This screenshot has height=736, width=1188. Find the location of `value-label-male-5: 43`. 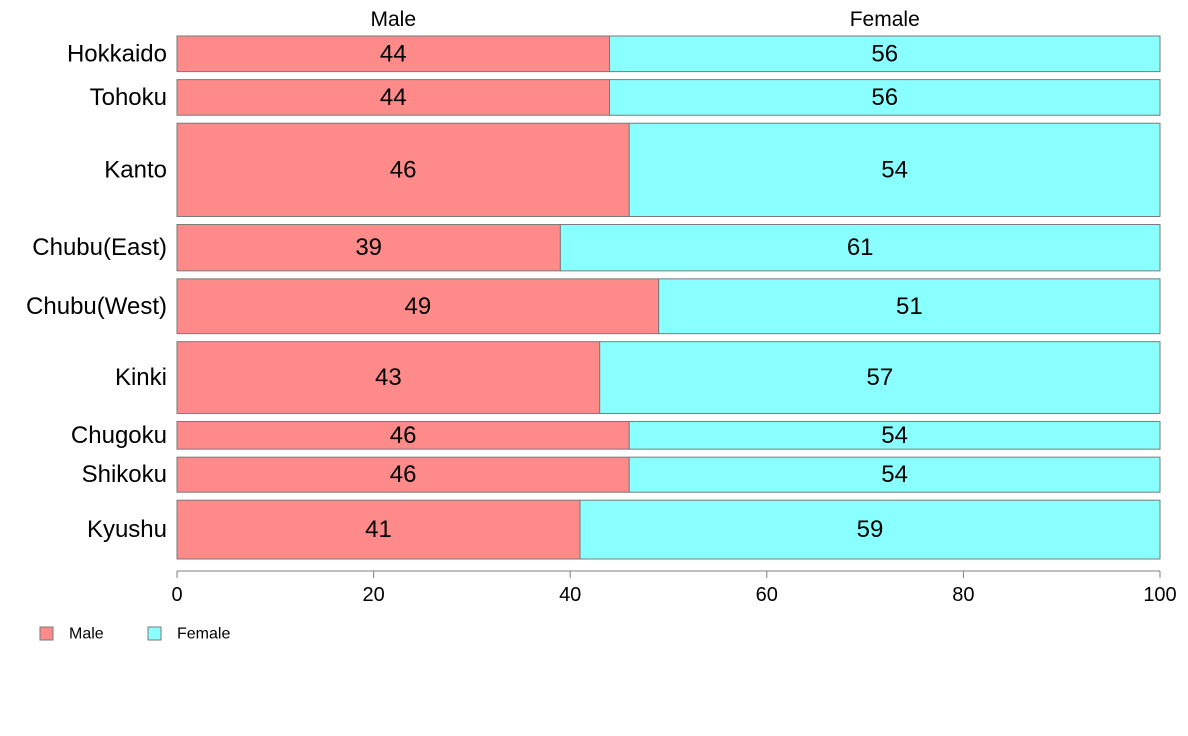

value-label-male-5: 43 is located at coordinates (388, 377).